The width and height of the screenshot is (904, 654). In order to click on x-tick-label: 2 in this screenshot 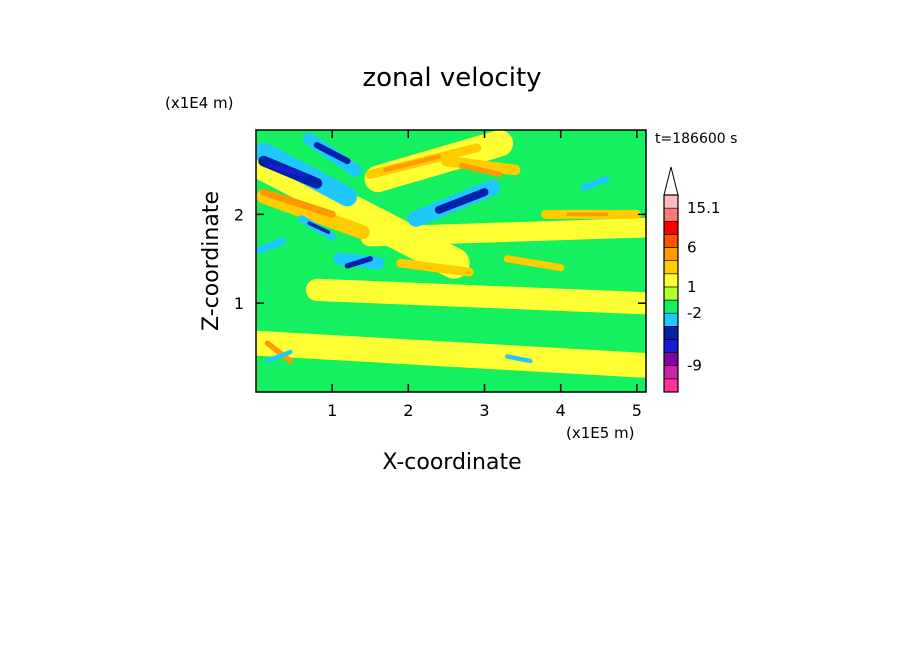, I will do `click(408, 410)`.